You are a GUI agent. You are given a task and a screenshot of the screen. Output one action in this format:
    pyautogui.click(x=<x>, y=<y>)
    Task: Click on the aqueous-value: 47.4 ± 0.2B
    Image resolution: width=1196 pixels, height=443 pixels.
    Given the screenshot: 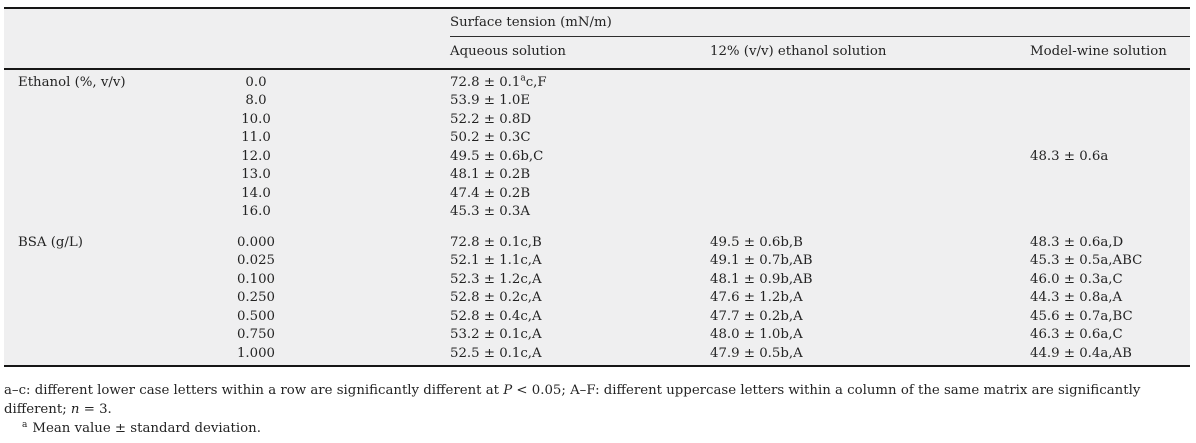 What is the action you would take?
    pyautogui.click(x=490, y=193)
    